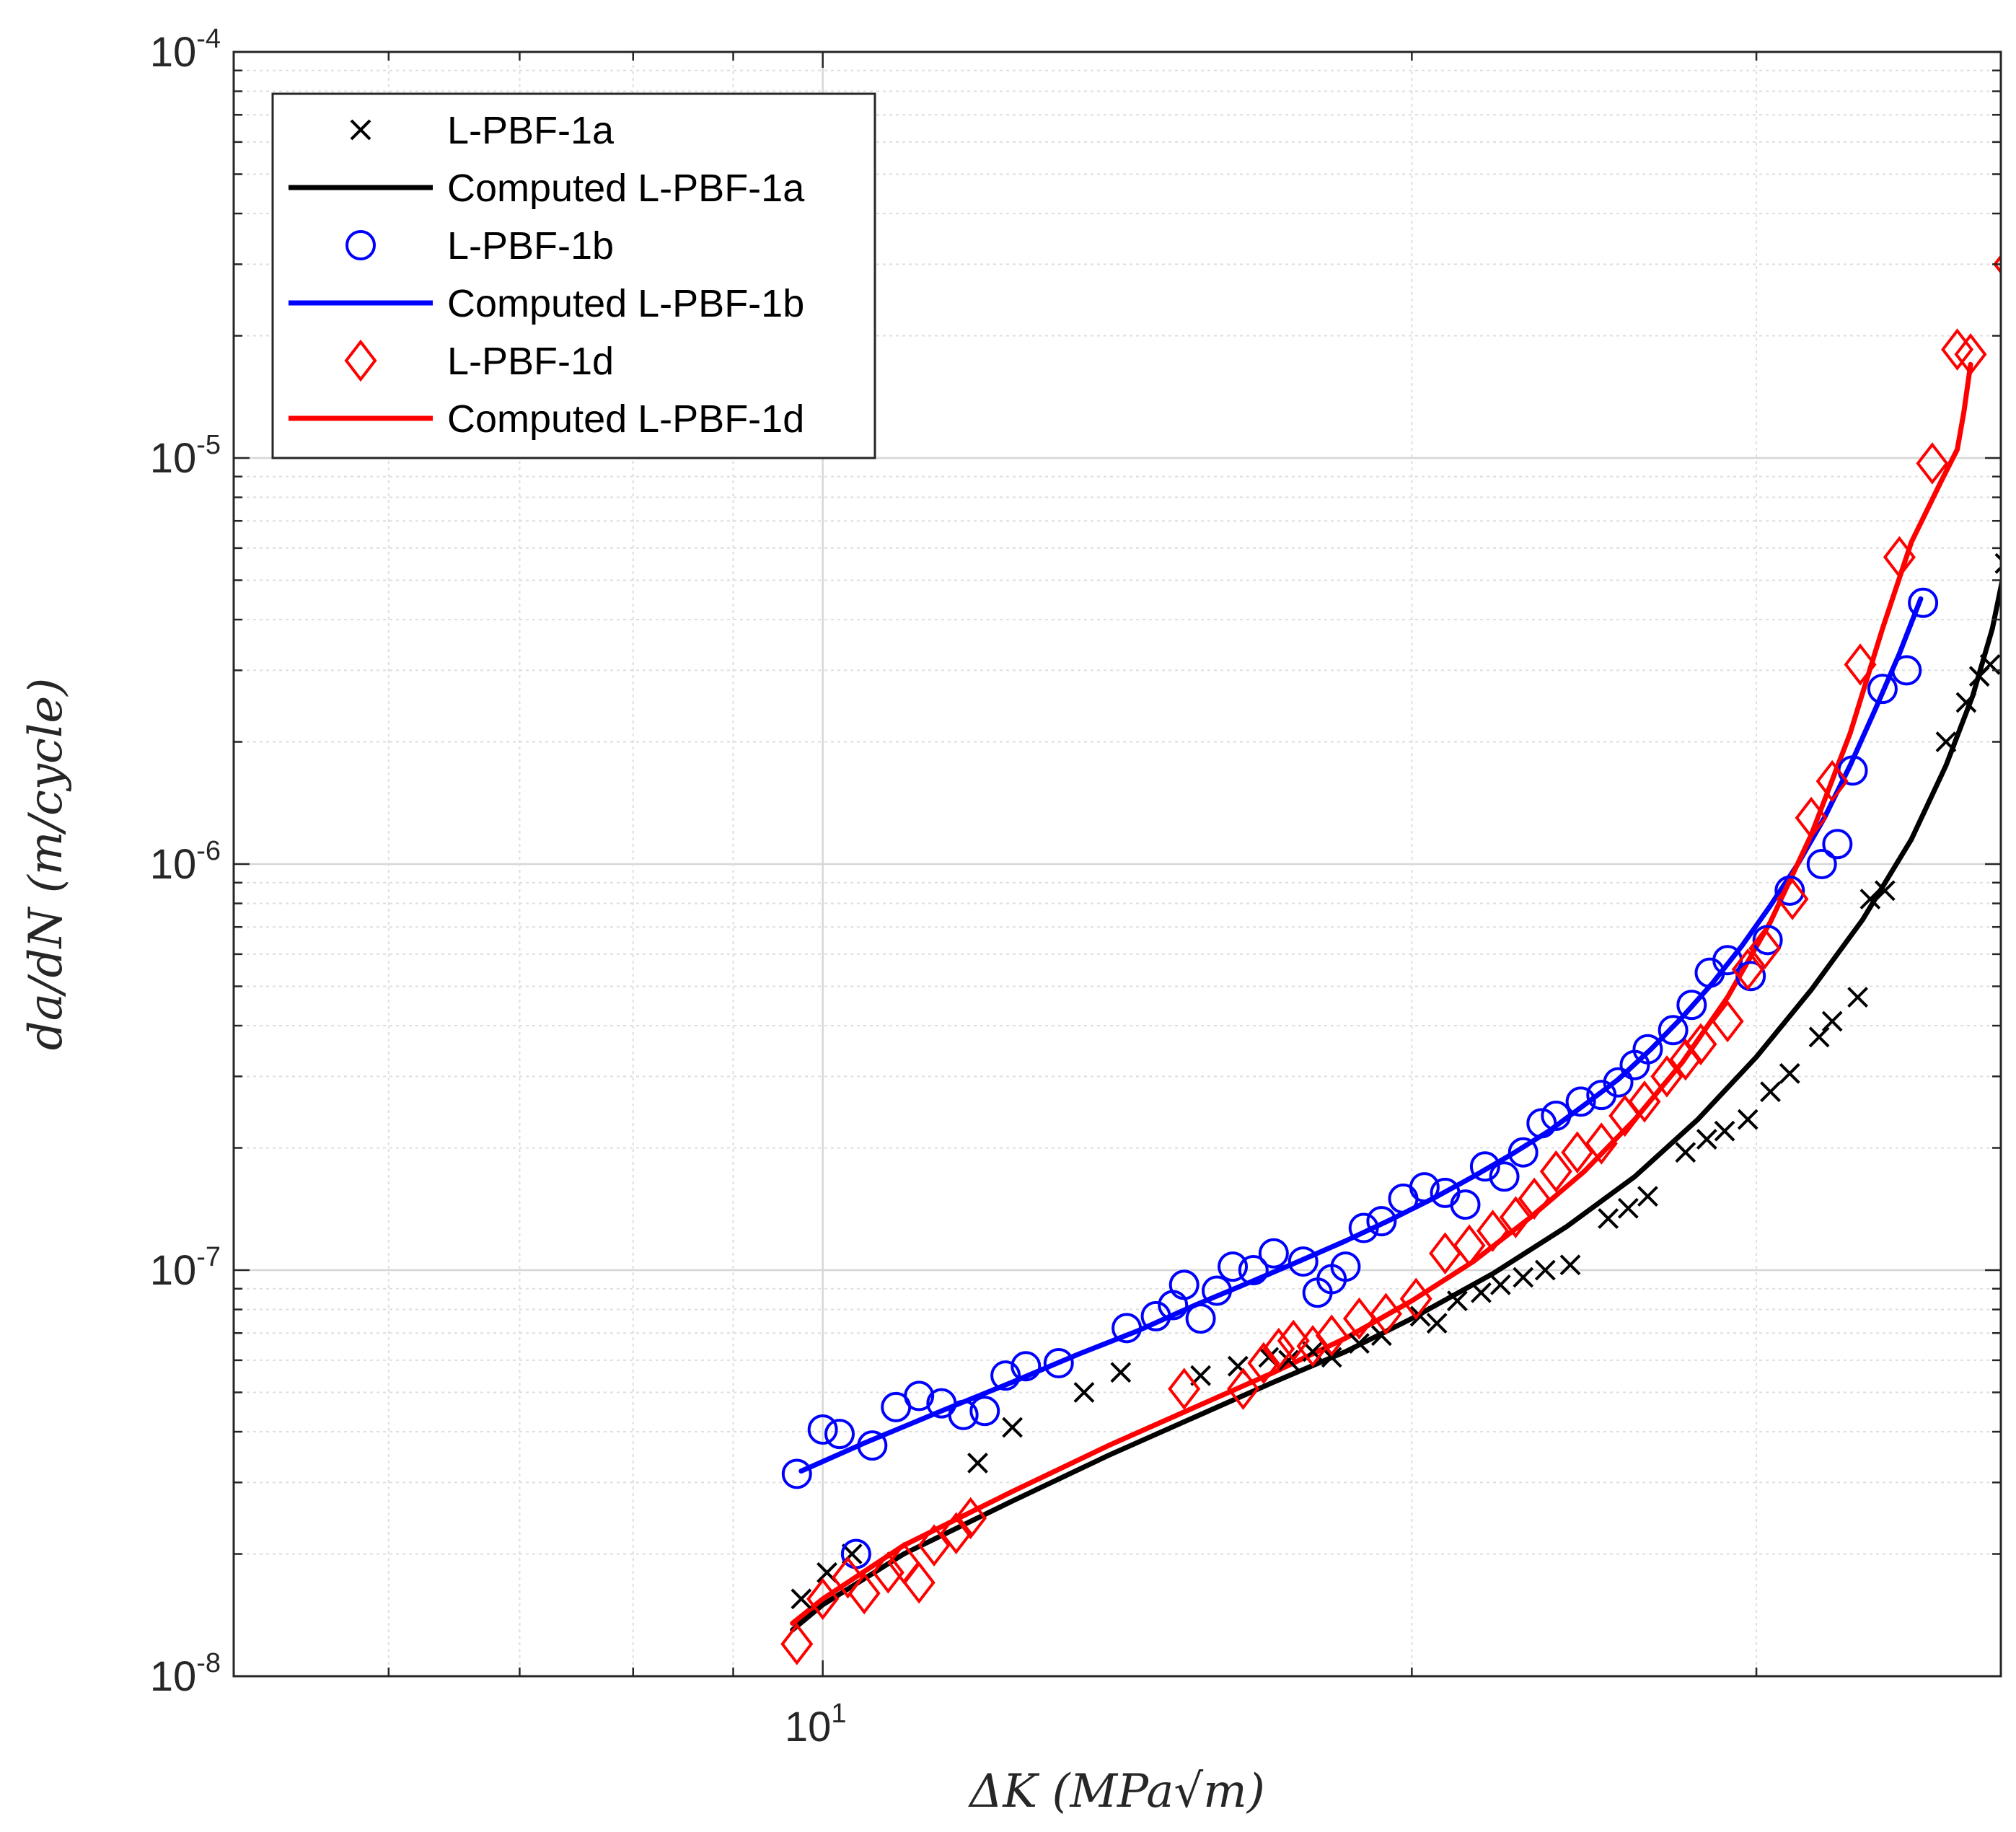  What do you see at coordinates (185, 456) in the screenshot?
I see `y-tick-label: 10⁻⁵` at bounding box center [185, 456].